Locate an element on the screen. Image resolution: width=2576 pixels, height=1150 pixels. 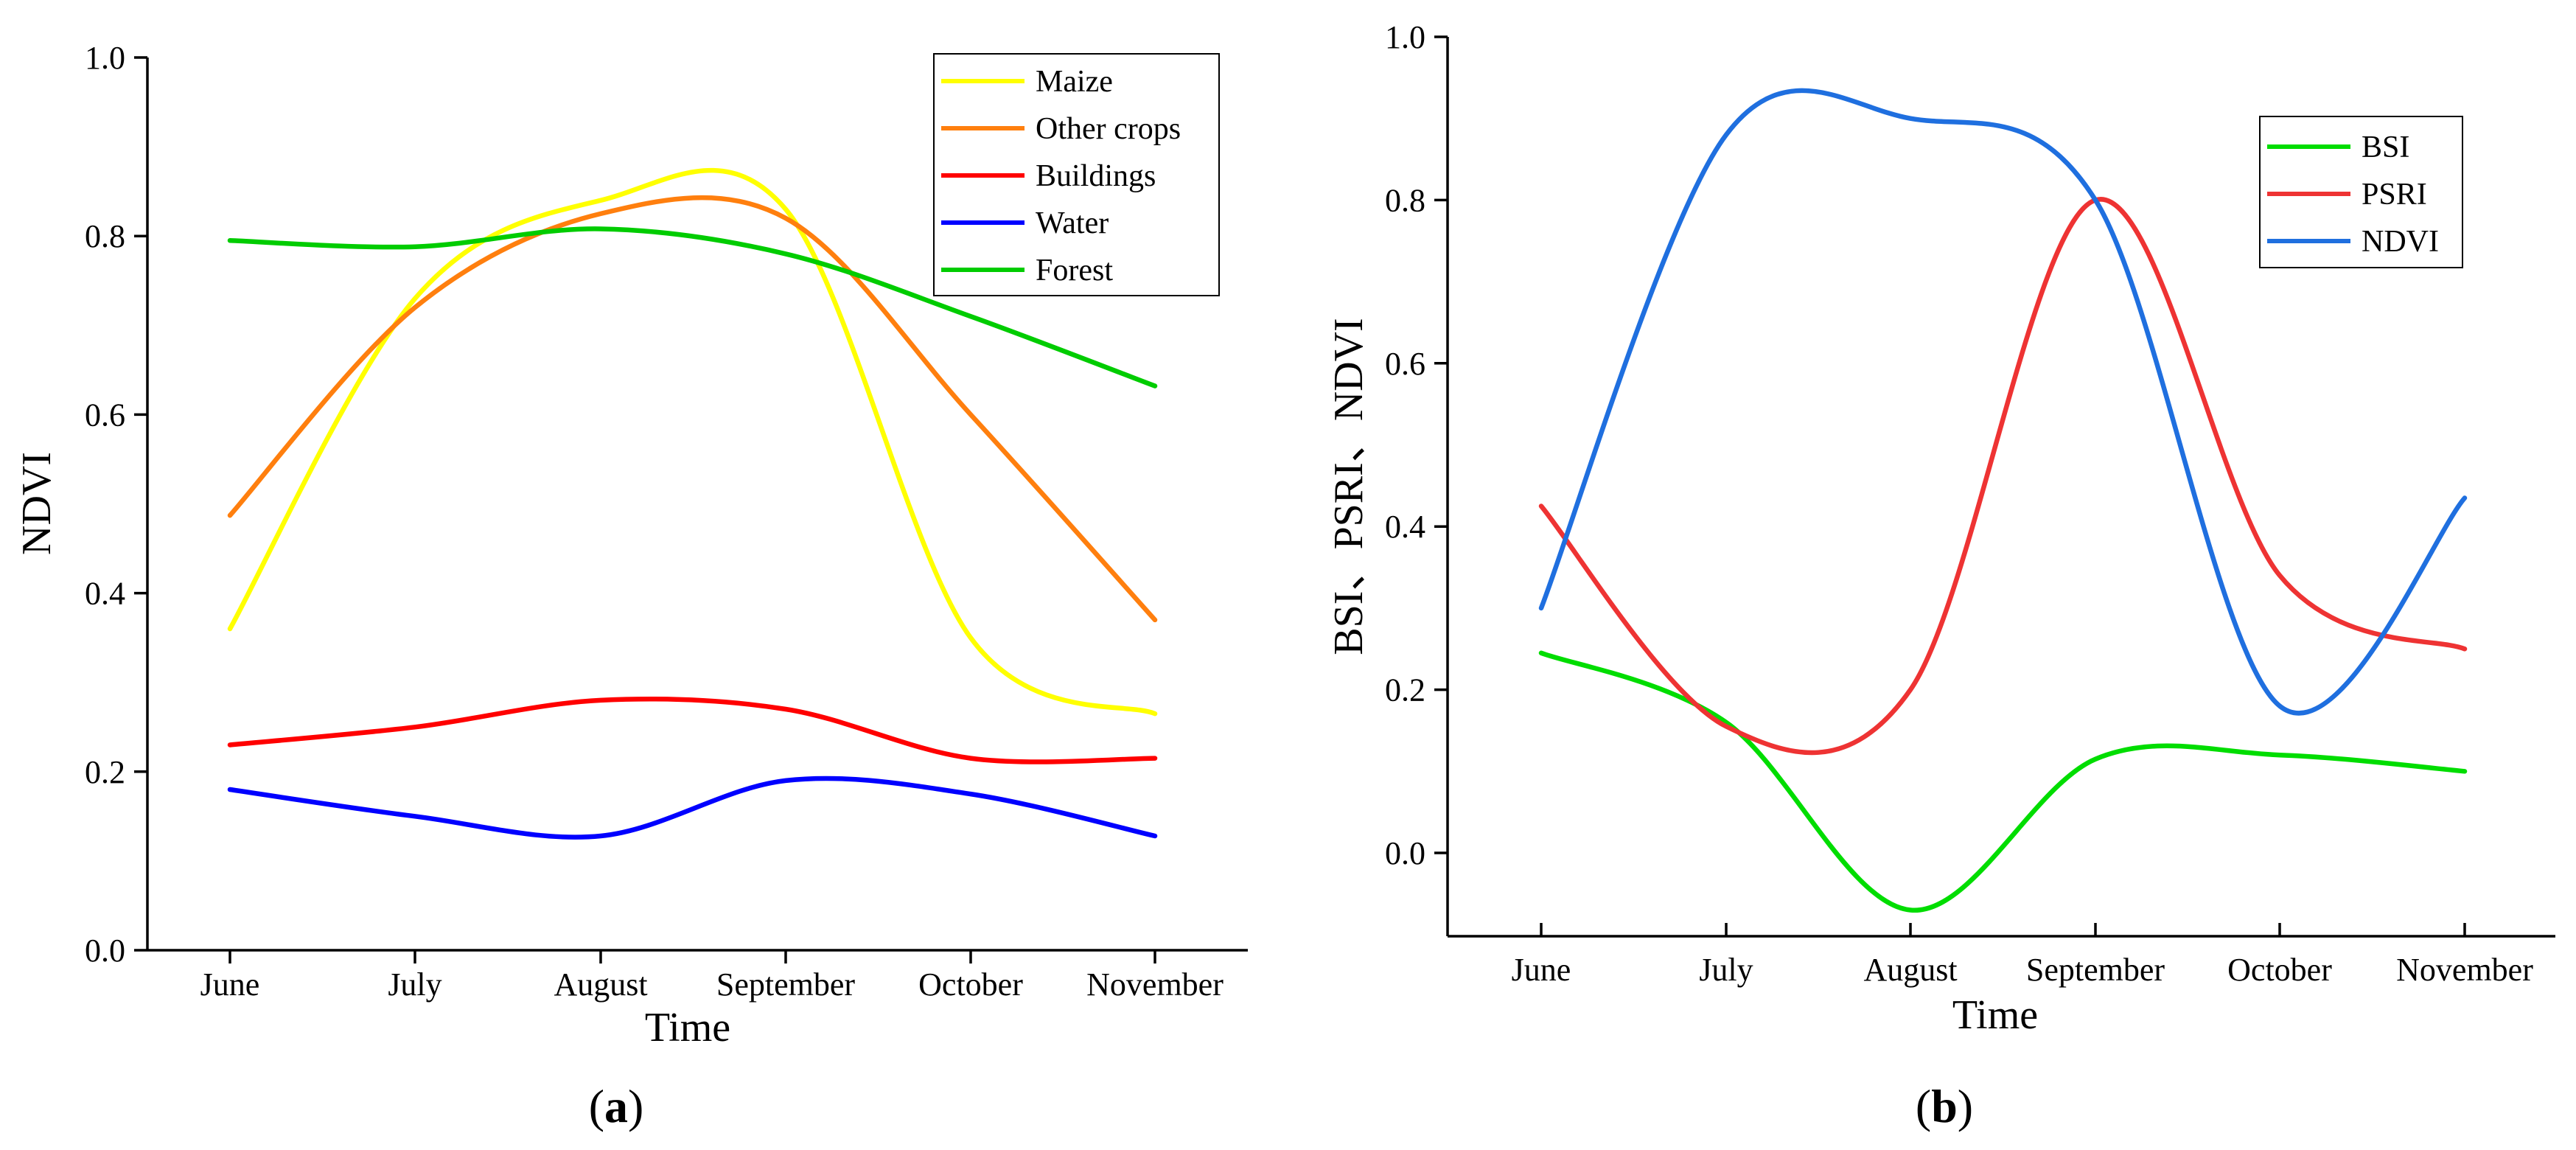
x-tick-label-b-1: July is located at coordinates (1726, 970).